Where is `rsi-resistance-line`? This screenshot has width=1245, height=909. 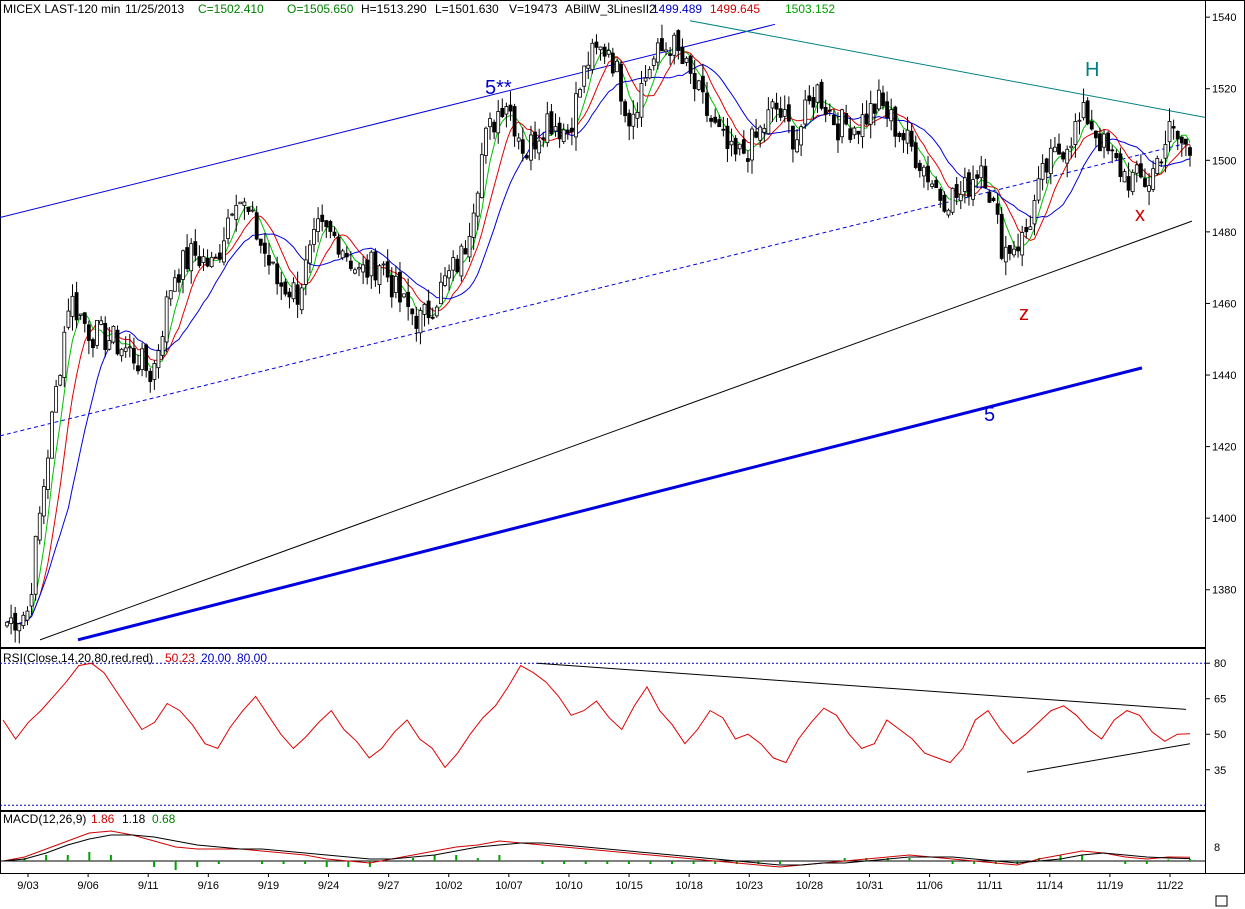
rsi-resistance-line is located at coordinates (861, 686).